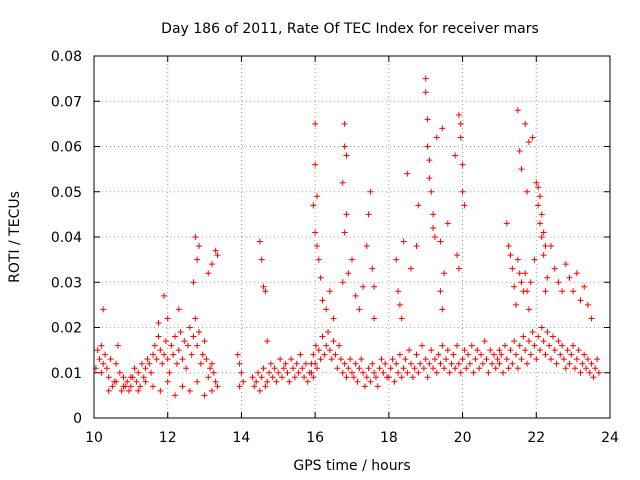 The width and height of the screenshot is (640, 480). I want to click on x-tick-label: 24, so click(610, 438).